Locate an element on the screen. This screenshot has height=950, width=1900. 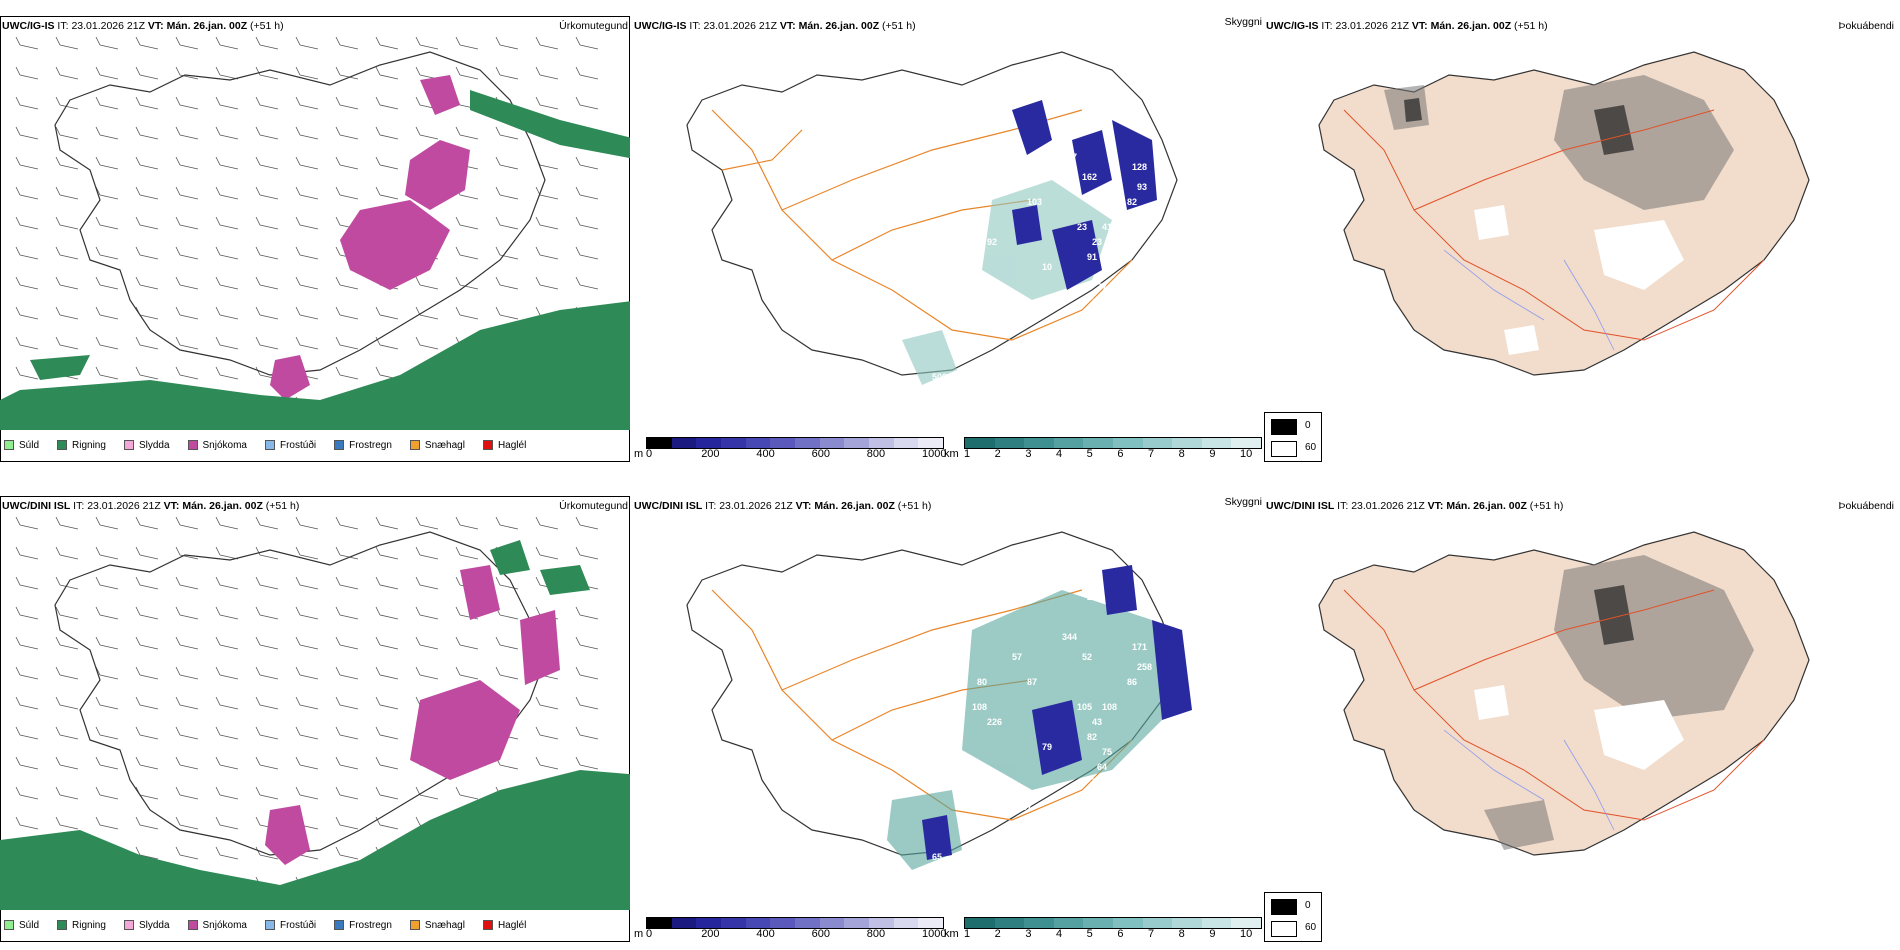
visibility-value-label: 87 is located at coordinates (1027, 807).